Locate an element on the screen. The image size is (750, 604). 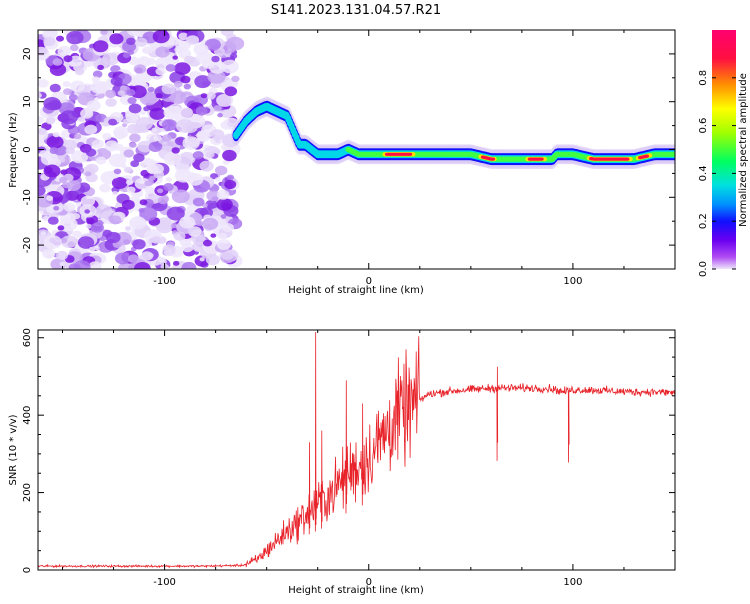
colorbar-tick-label: 0.4 is located at coordinates (703, 173).